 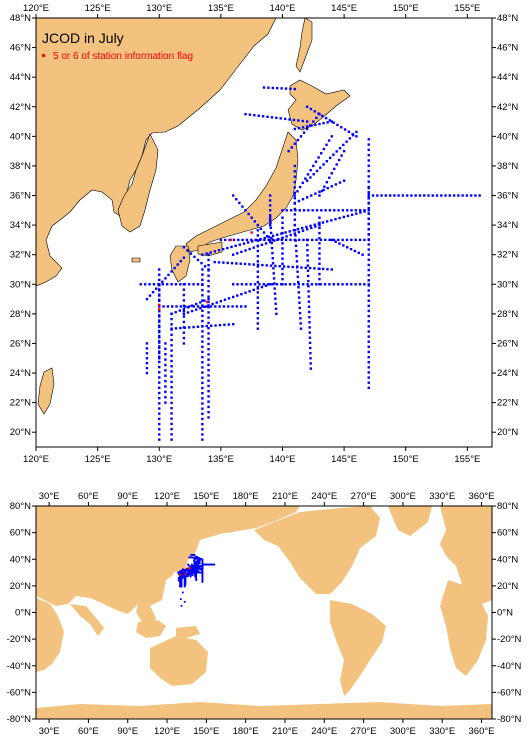 I want to click on lat-tick-label: 32°N, so click(x=507, y=255).